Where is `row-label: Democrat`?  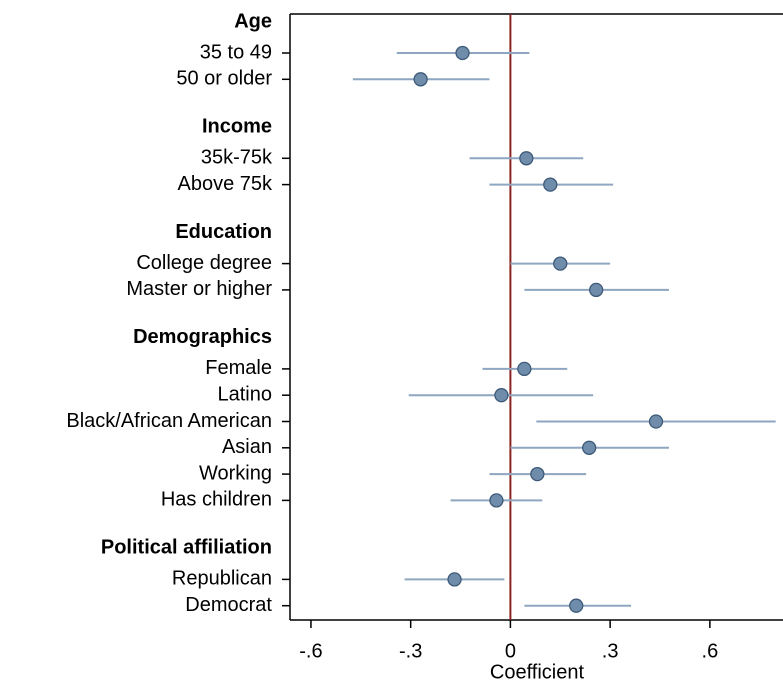
row-label: Democrat is located at coordinates (228, 605).